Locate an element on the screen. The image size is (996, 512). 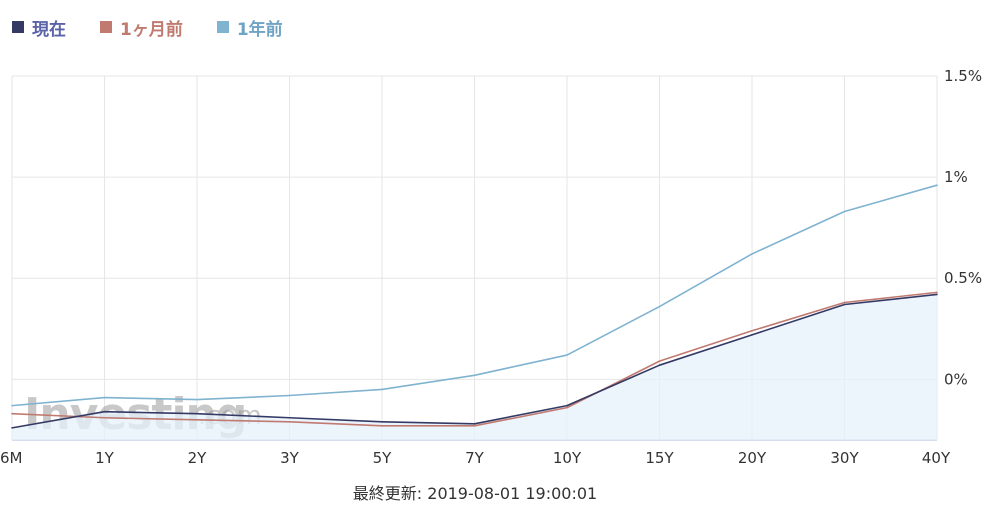
x-tick-label: 10Y is located at coordinates (567, 458).